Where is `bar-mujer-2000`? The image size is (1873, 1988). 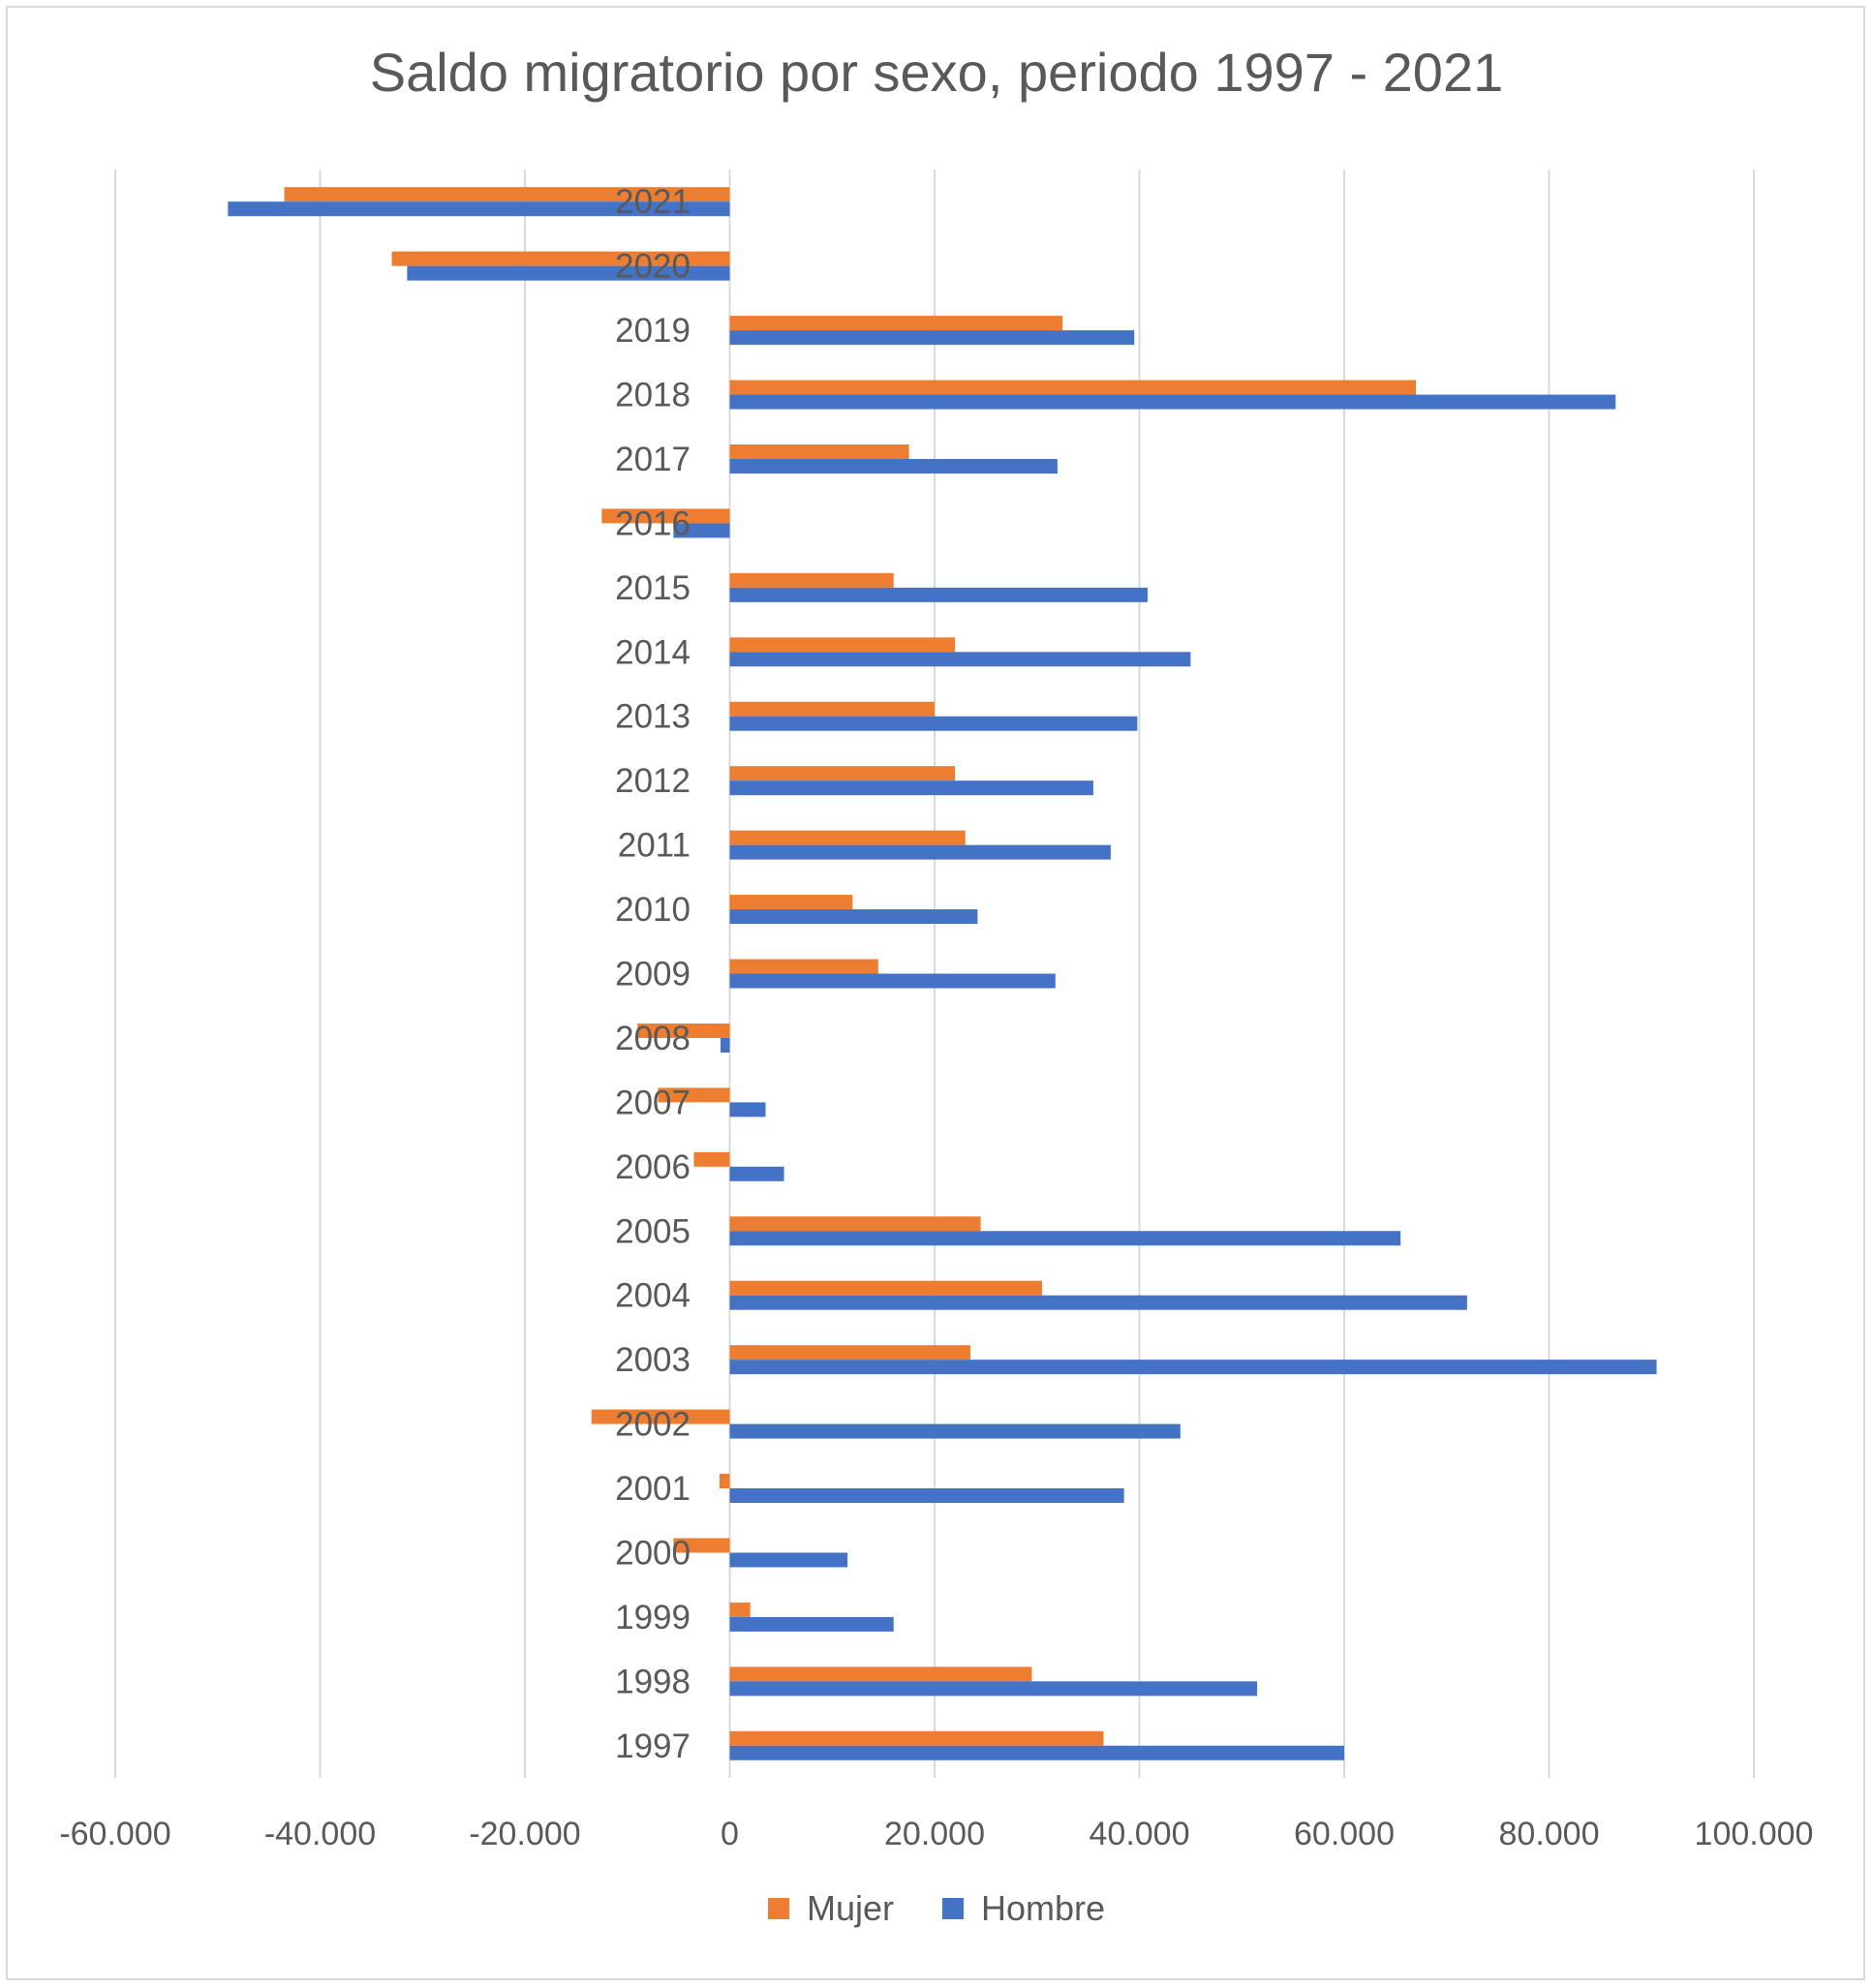
bar-mujer-2000 is located at coordinates (701, 1545).